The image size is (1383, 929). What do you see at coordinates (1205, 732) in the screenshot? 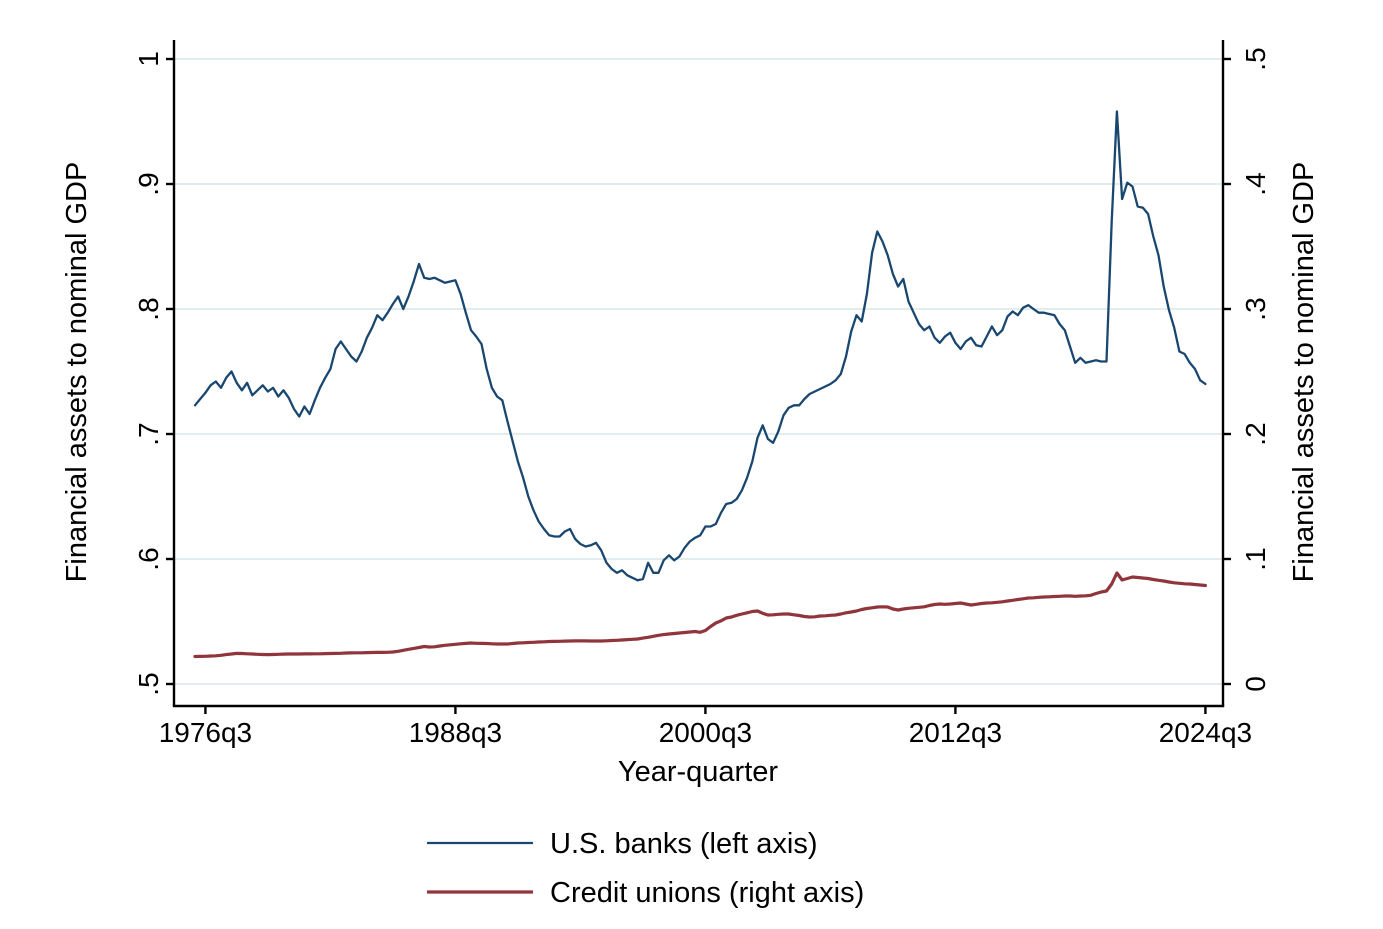
I see `x-tick-label: 2024q3` at bounding box center [1205, 732].